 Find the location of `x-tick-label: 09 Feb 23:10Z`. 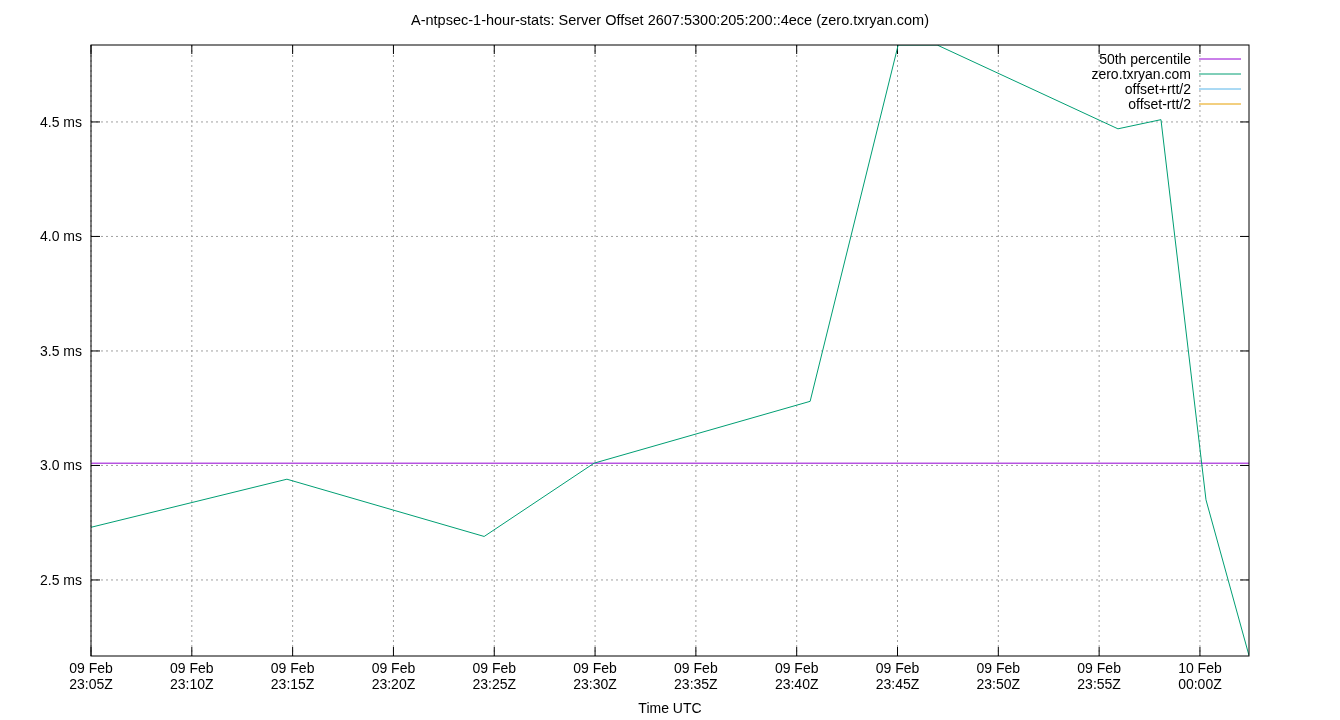

x-tick-label: 09 Feb 23:10Z is located at coordinates (192, 676).